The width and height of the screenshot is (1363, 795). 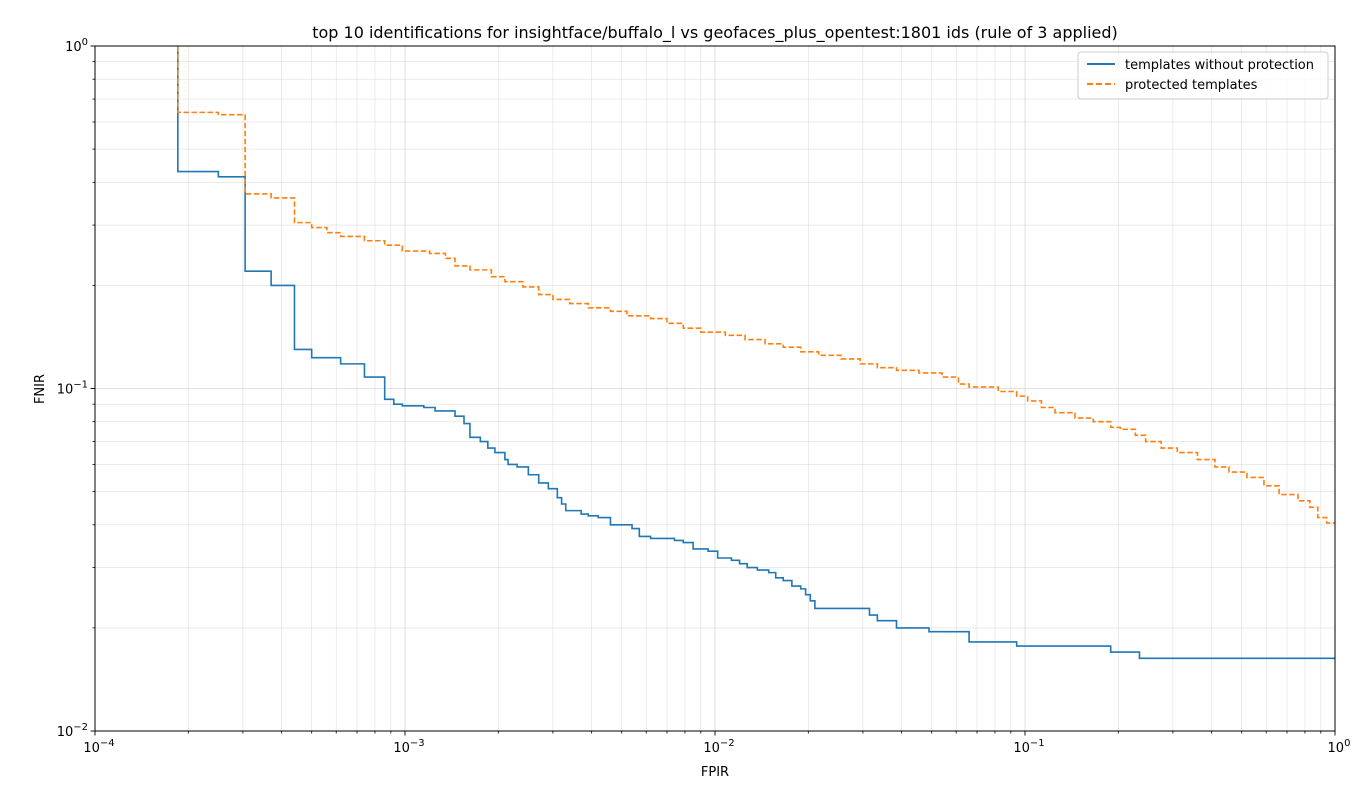 I want to click on legend-box, so click(x=1203, y=75).